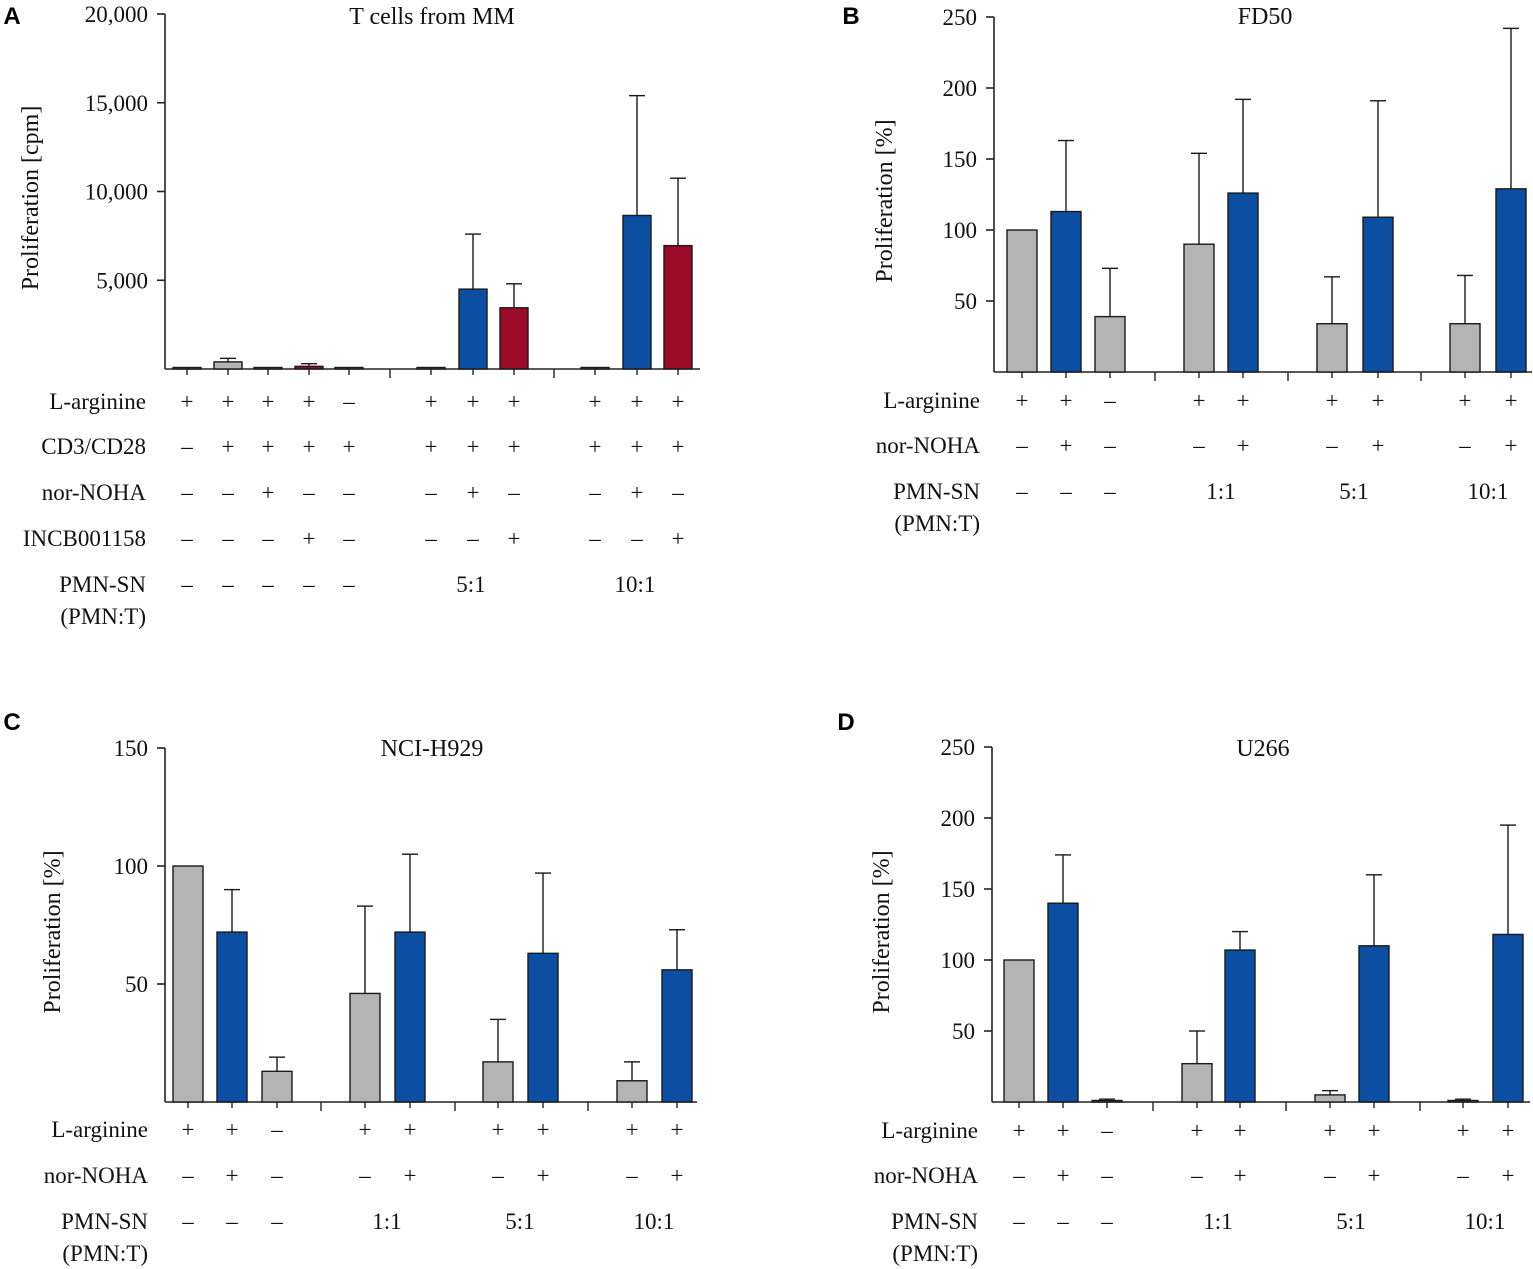  Describe the element at coordinates (84, 538) in the screenshot. I see `panel-a-row-label: INCB001158` at that location.